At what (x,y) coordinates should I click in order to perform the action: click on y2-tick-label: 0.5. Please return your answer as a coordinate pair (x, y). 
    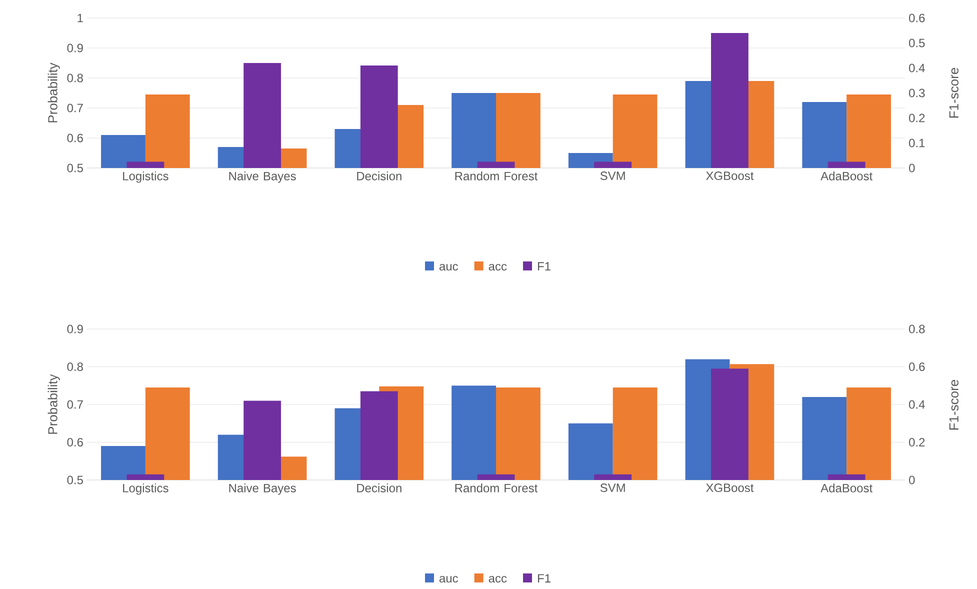
    Looking at the image, I should click on (917, 43).